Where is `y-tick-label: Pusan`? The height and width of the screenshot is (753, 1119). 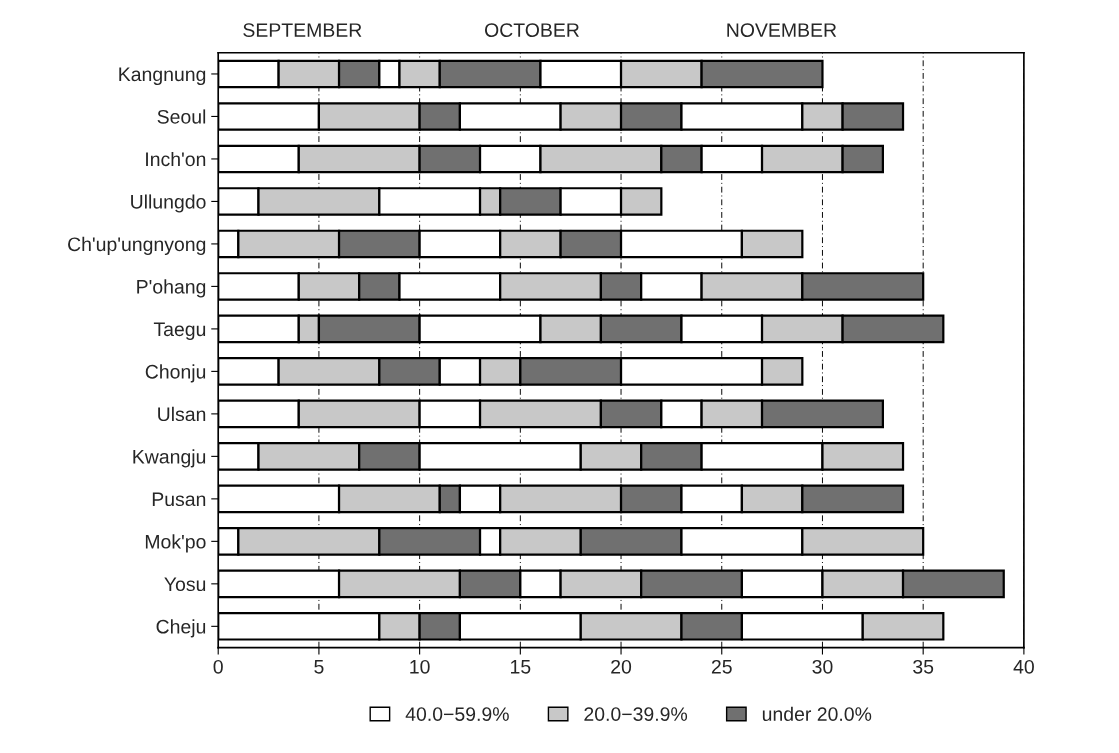
y-tick-label: Pusan is located at coordinates (179, 499).